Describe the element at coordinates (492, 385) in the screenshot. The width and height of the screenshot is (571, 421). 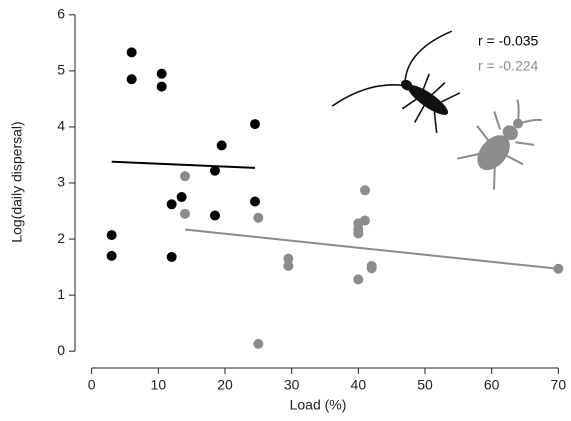
I see `x-tick-label: 60` at that location.